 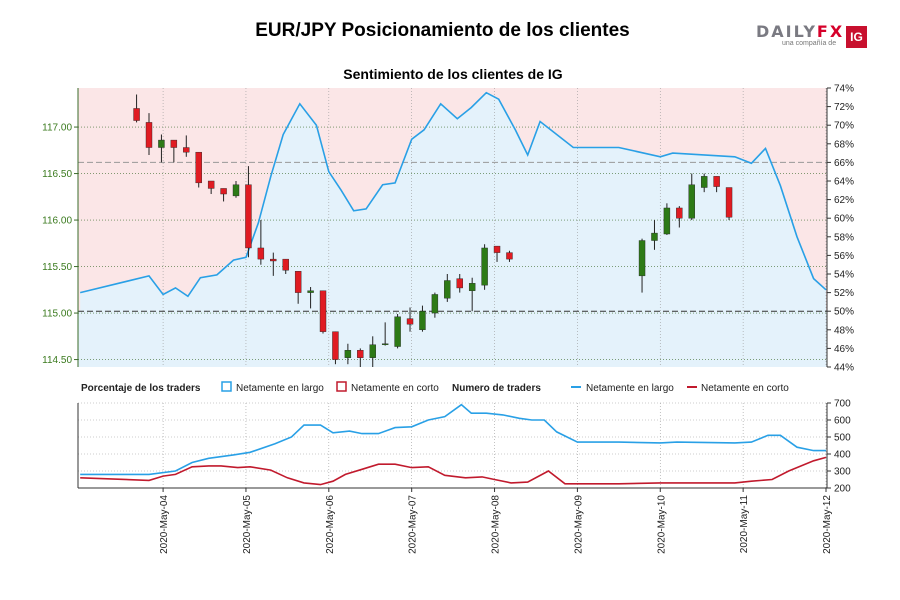 What do you see at coordinates (247, 524) in the screenshot?
I see `date-tick-label: 2020-May-05` at bounding box center [247, 524].